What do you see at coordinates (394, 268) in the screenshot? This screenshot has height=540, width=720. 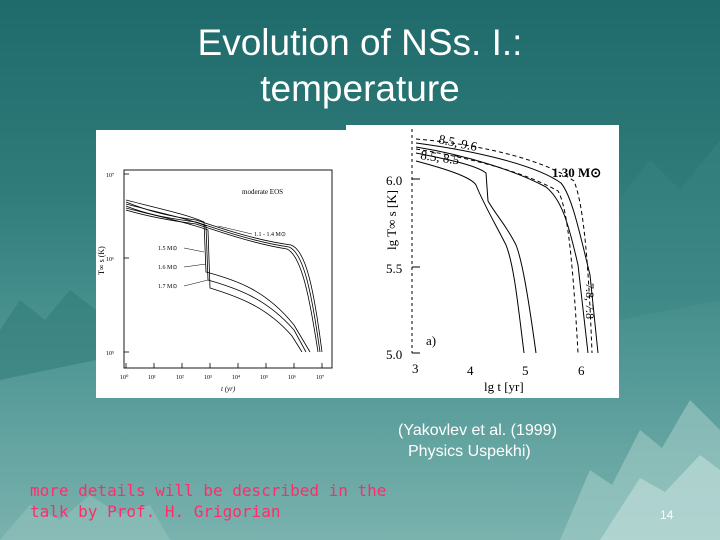 I see `y-tick-5-5: 5.5` at bounding box center [394, 268].